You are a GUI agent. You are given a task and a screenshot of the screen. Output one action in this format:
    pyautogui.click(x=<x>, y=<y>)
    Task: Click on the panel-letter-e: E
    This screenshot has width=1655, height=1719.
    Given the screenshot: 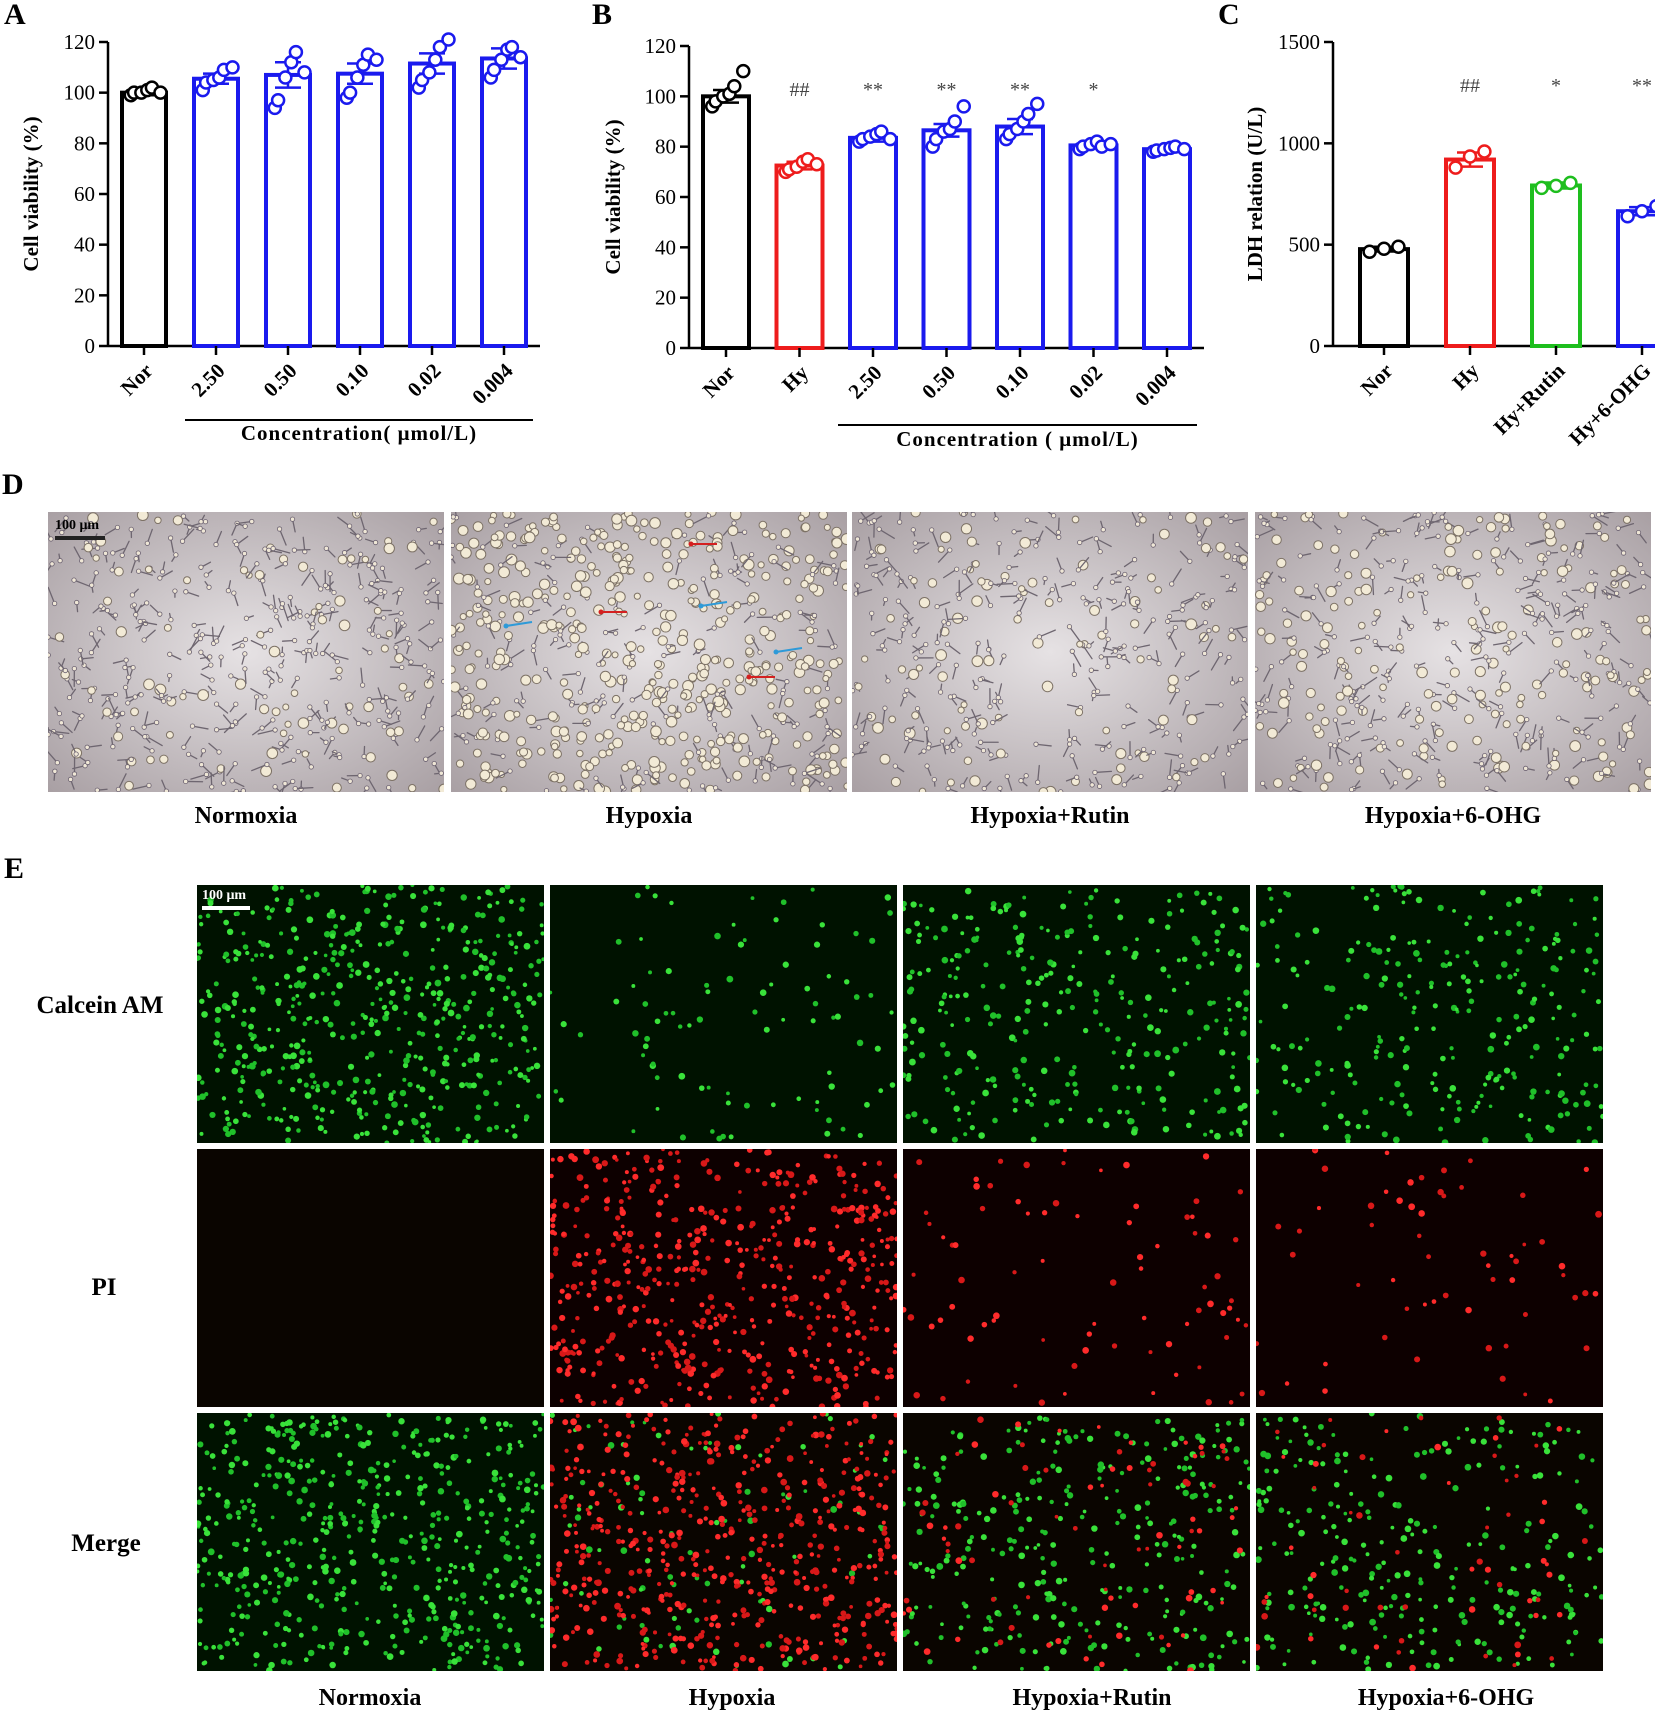 What is the action you would take?
    pyautogui.click(x=14, y=868)
    